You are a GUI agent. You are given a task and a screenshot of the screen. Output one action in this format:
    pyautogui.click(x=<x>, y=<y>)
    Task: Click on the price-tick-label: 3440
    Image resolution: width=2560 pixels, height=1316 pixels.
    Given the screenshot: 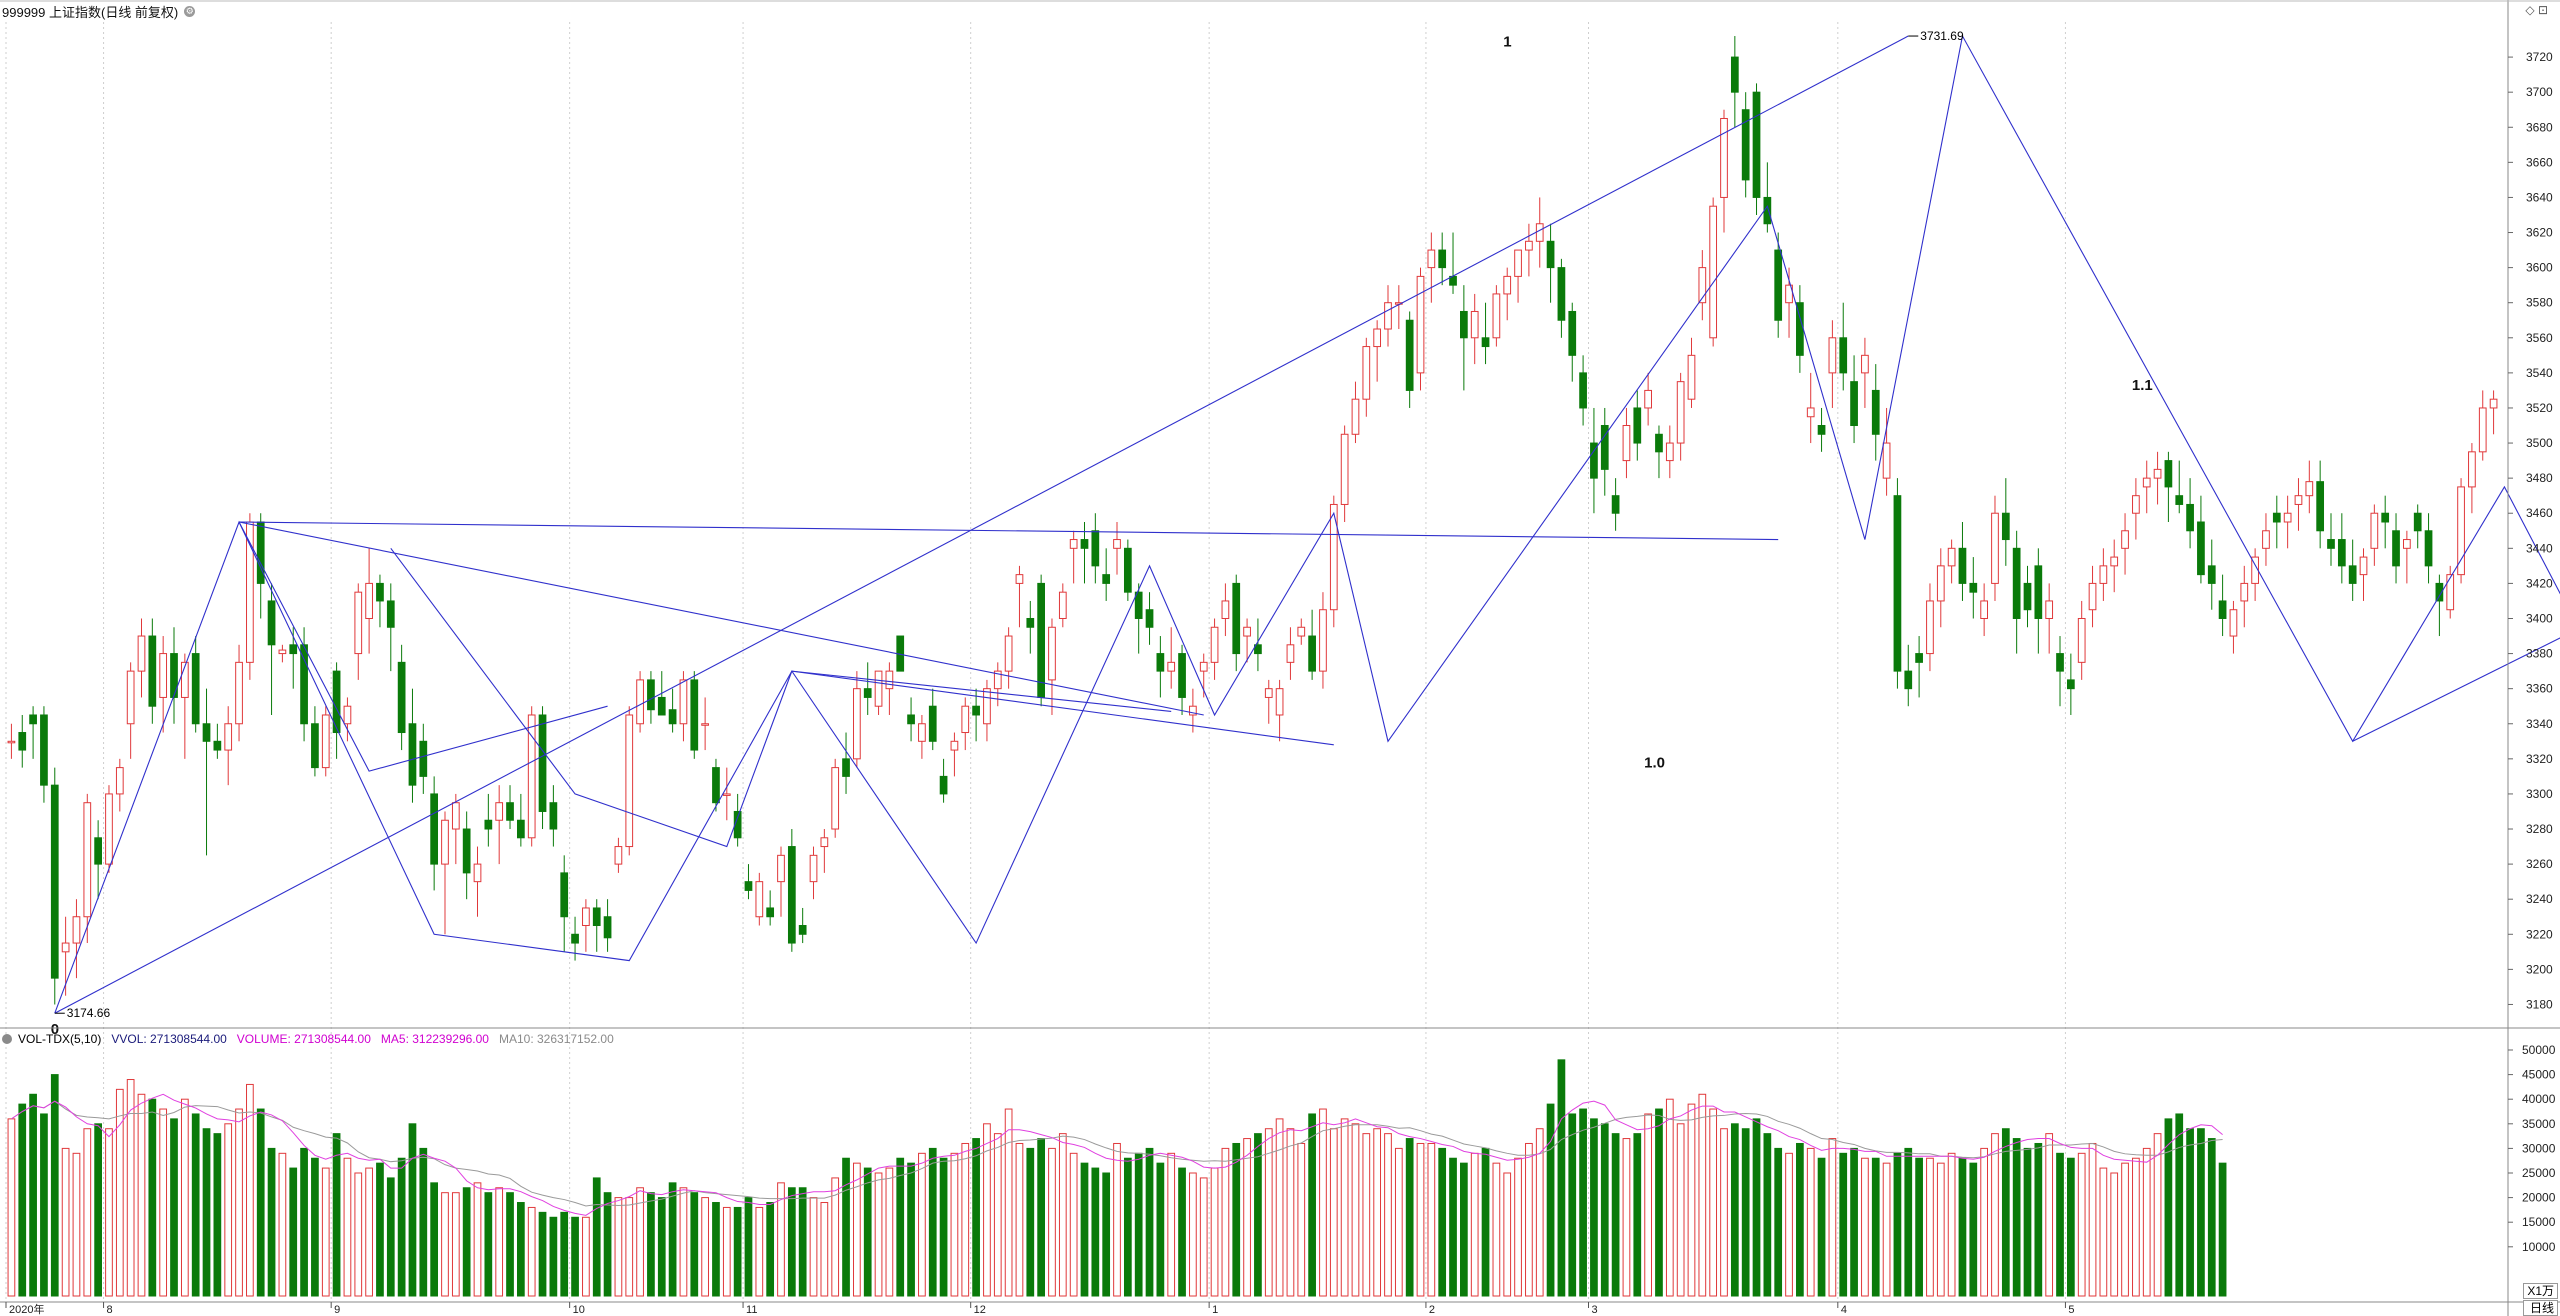 What is the action you would take?
    pyautogui.click(x=2539, y=548)
    